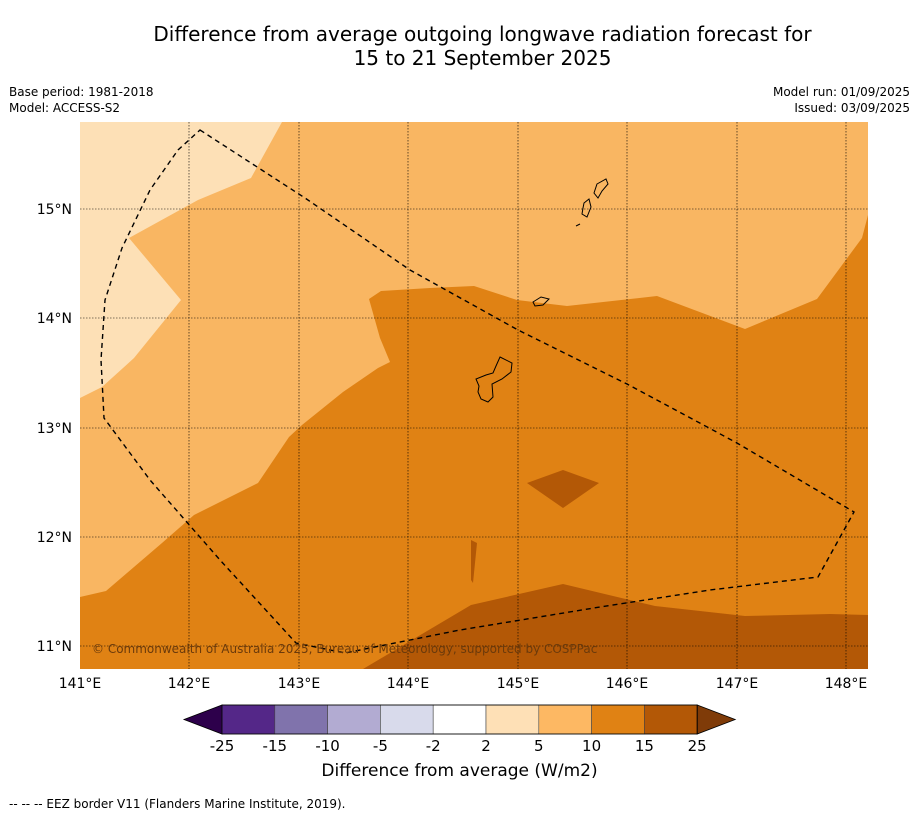 This screenshot has height=816, width=919. What do you see at coordinates (486, 746) in the screenshot?
I see `colorbar-tick-label: 2` at bounding box center [486, 746].